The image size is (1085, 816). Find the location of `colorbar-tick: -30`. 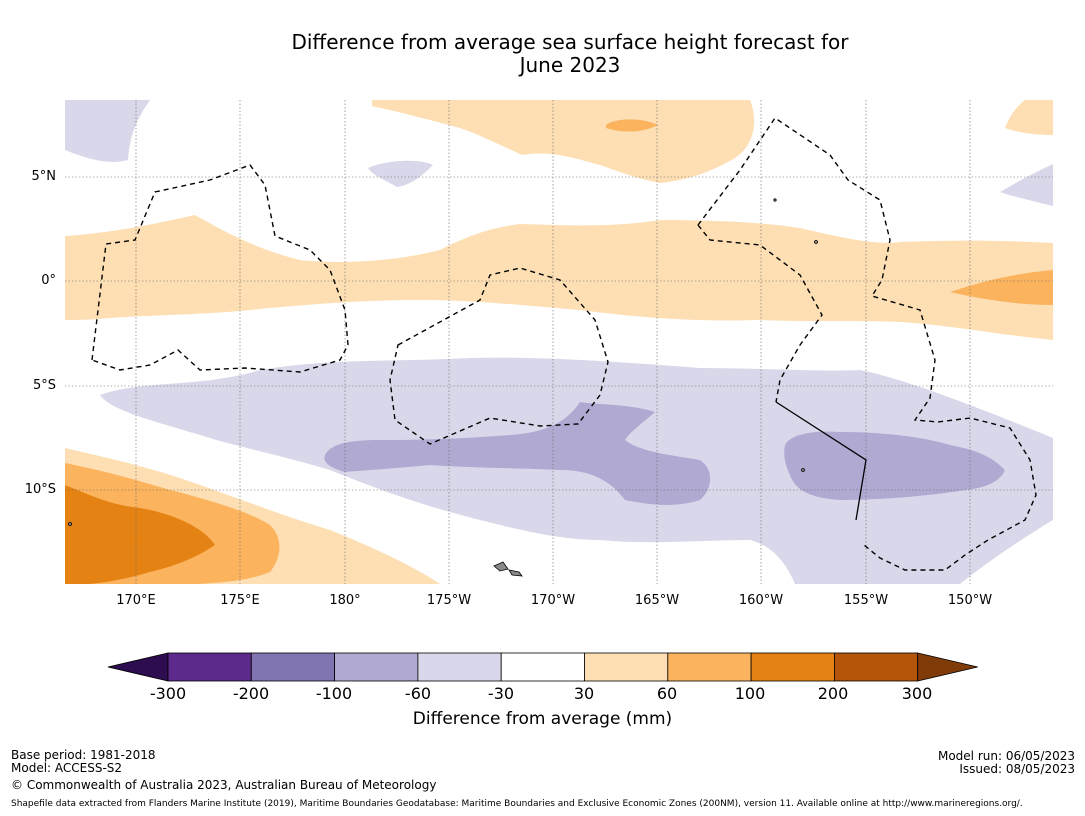

colorbar-tick: -30 is located at coordinates (501, 693).